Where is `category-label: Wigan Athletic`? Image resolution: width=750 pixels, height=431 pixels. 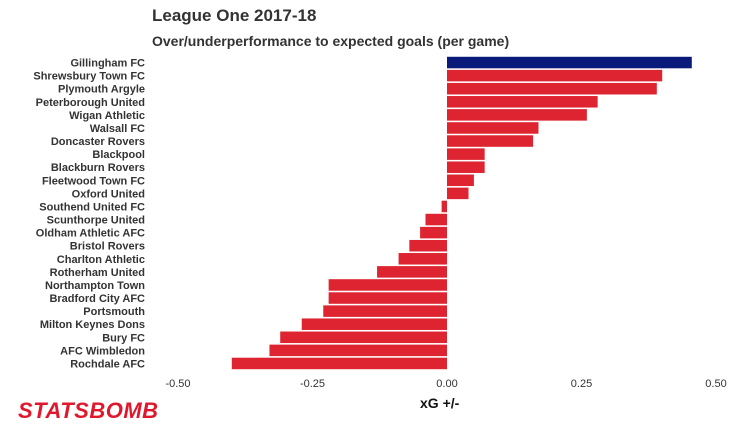
category-label: Wigan Athletic is located at coordinates (107, 116).